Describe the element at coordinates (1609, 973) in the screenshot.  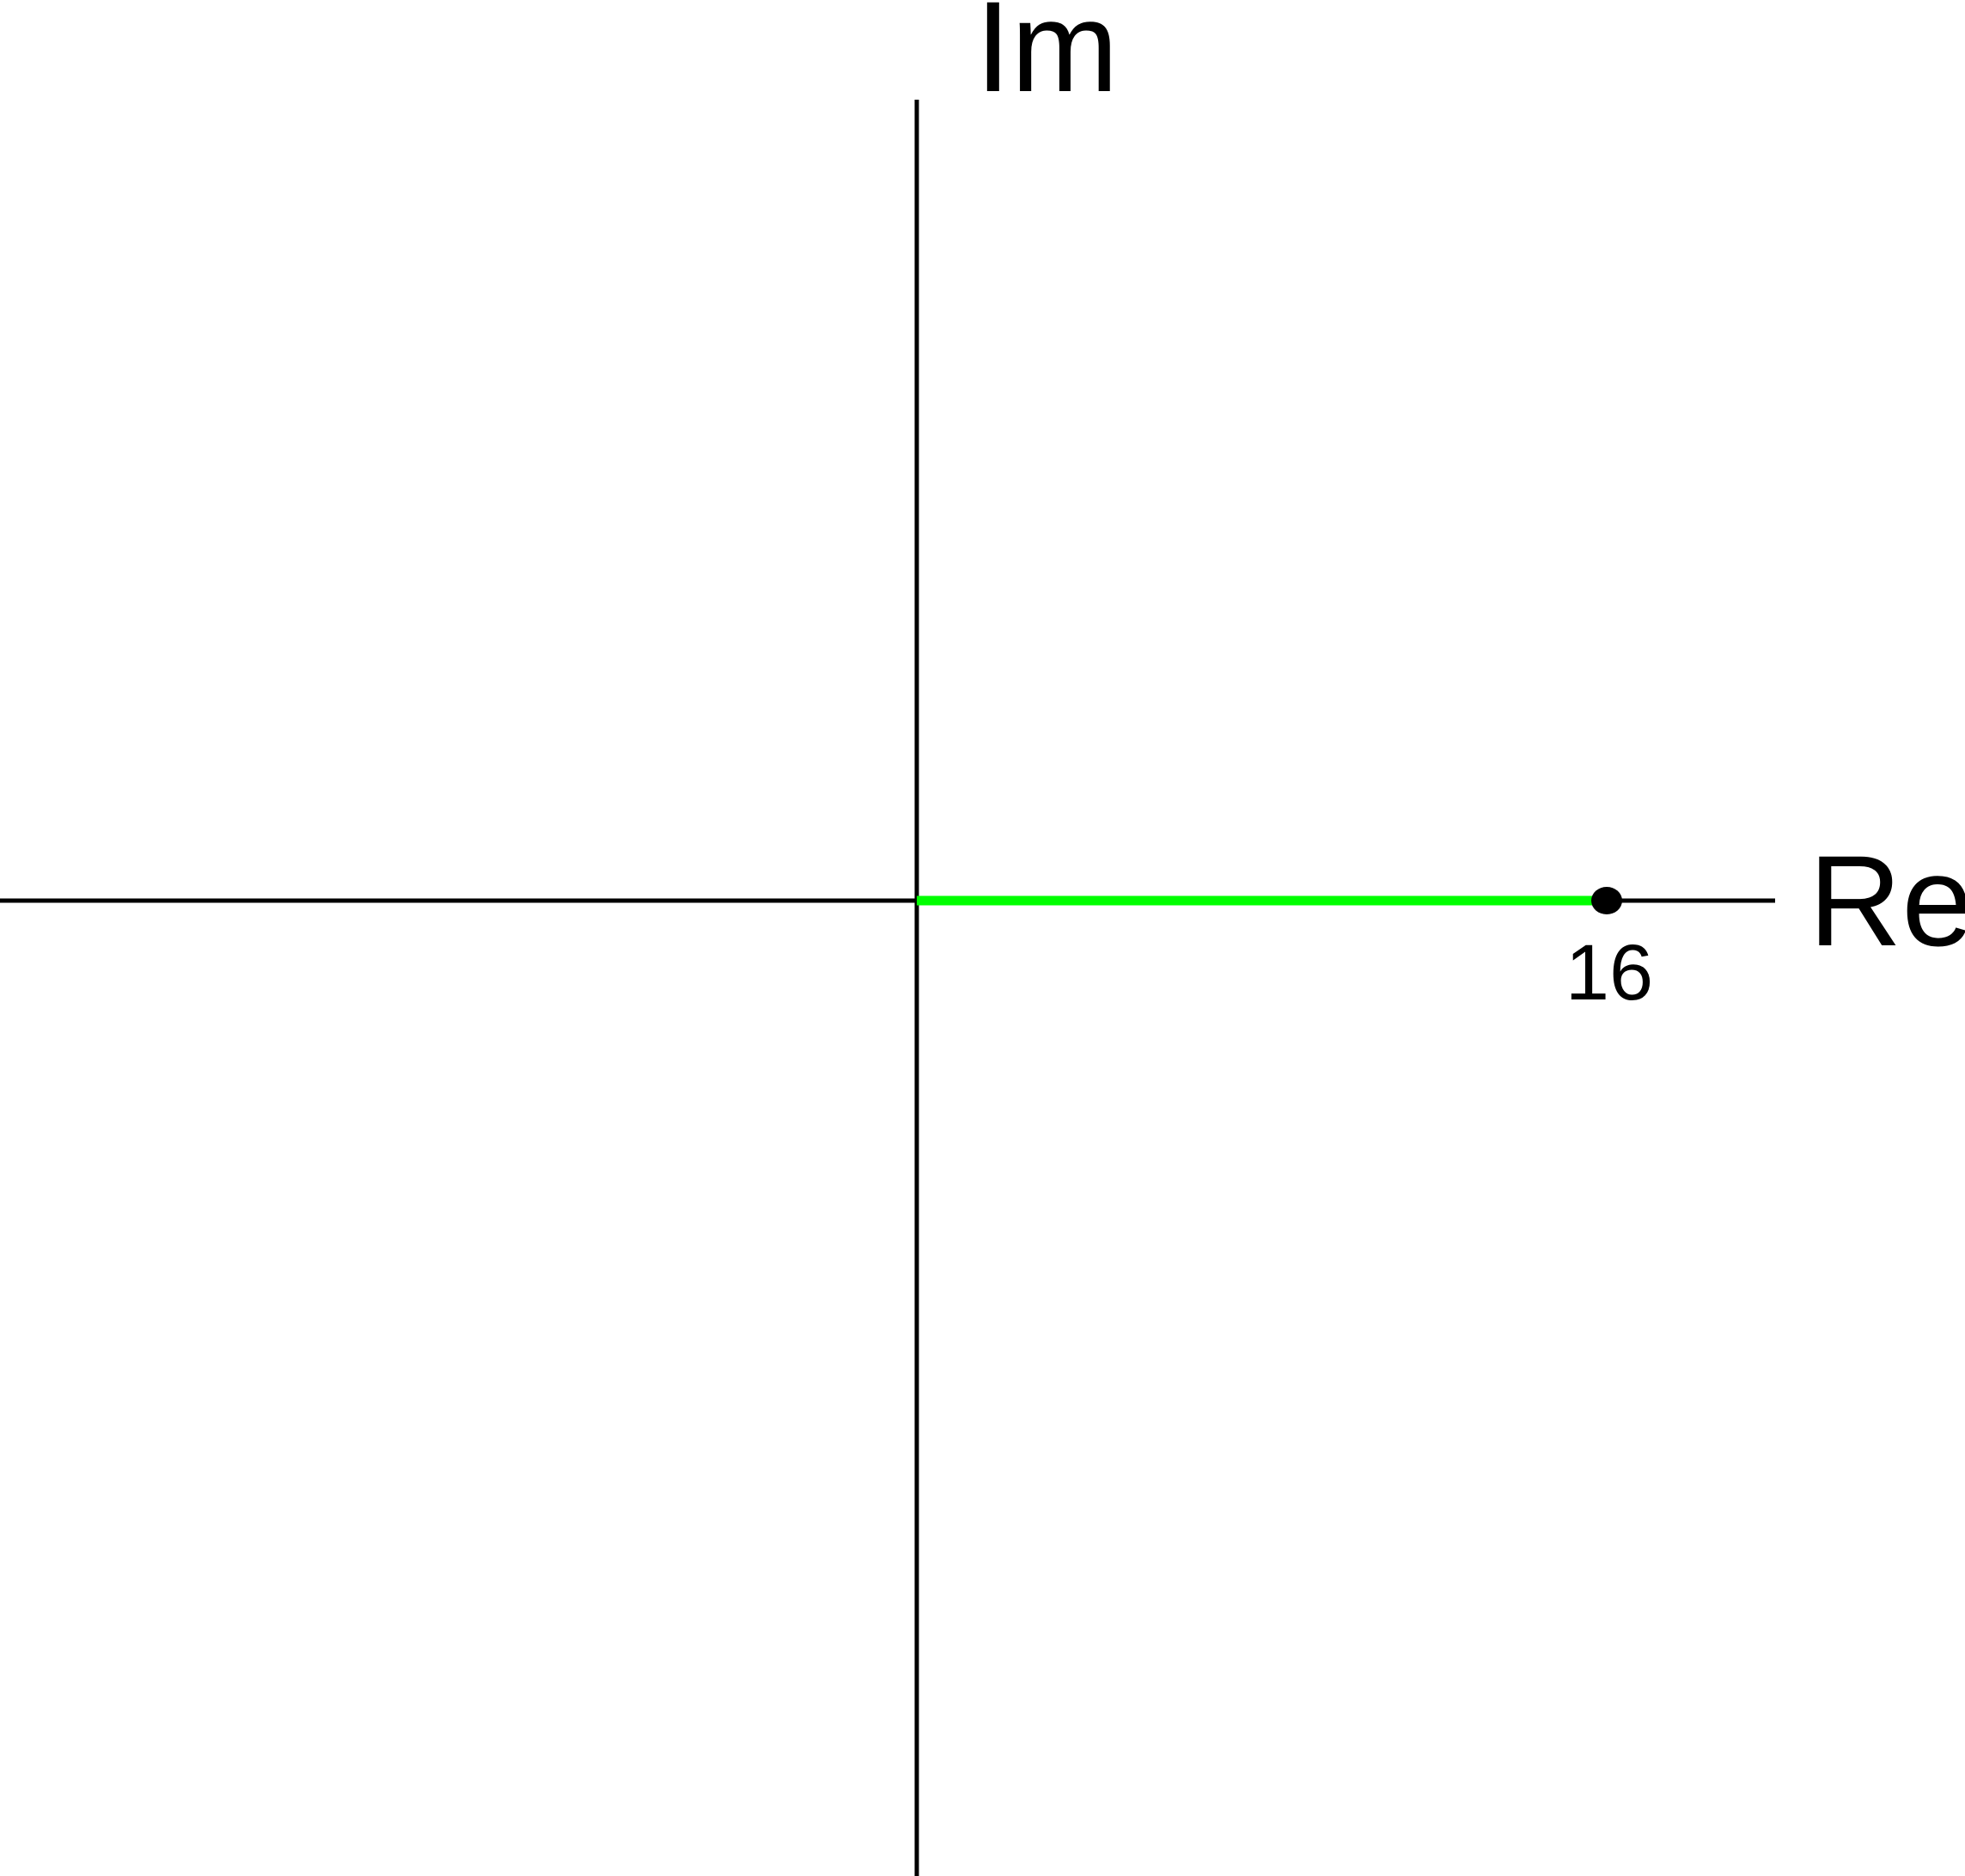
I see `endpoint-label: 16` at that location.